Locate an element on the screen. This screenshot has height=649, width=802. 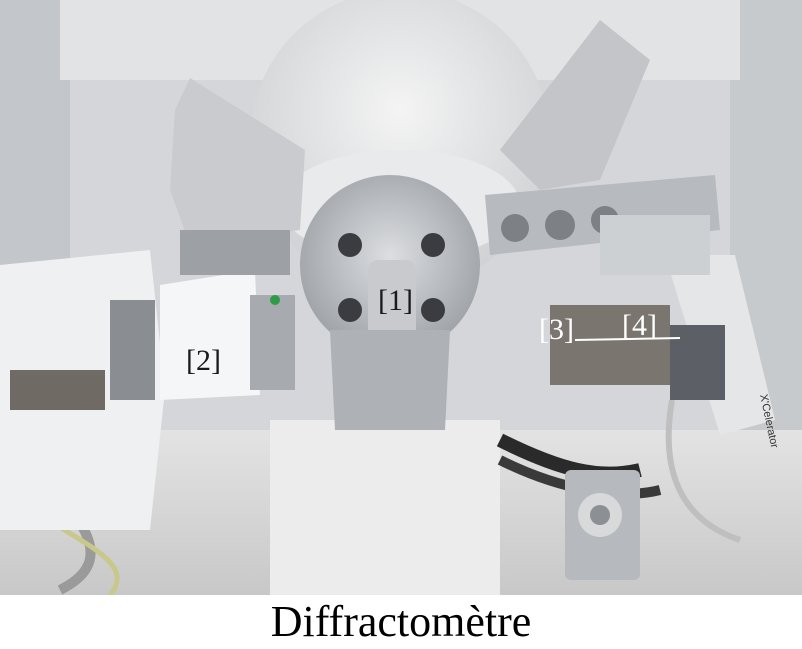
optics-bracket is located at coordinates (272, 342).